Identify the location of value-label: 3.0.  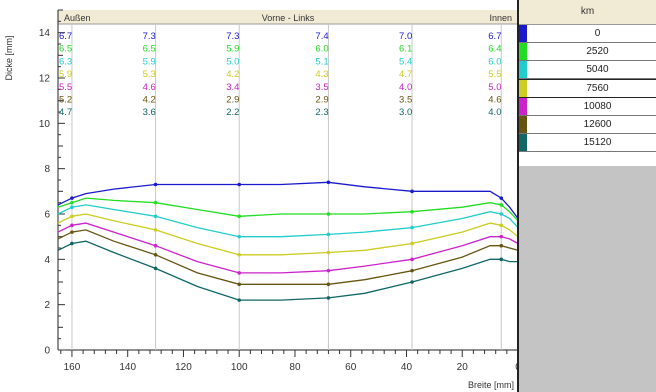
(405, 112).